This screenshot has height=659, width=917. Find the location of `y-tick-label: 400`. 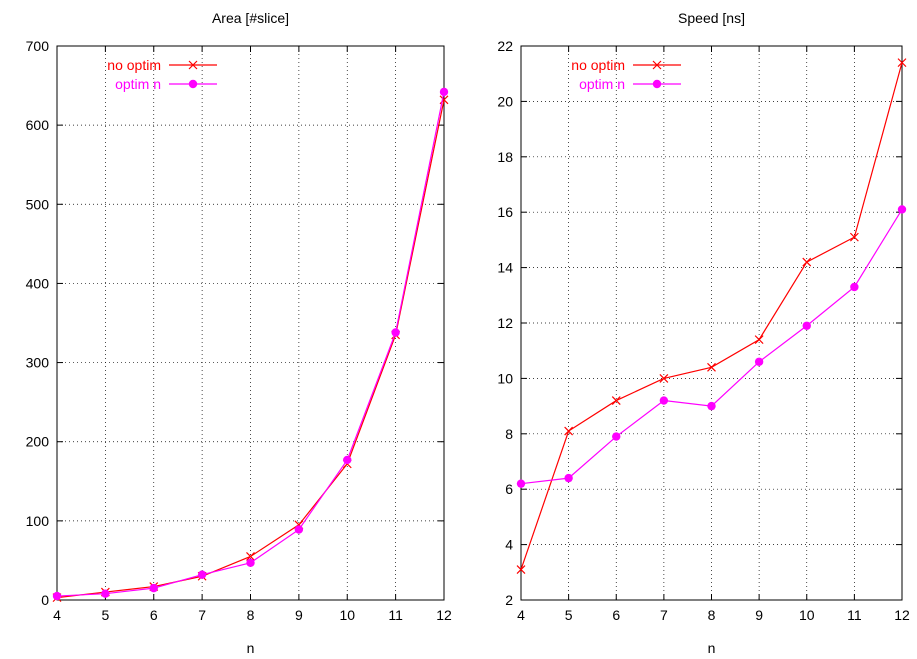

y-tick-label: 400 is located at coordinates (38, 283).